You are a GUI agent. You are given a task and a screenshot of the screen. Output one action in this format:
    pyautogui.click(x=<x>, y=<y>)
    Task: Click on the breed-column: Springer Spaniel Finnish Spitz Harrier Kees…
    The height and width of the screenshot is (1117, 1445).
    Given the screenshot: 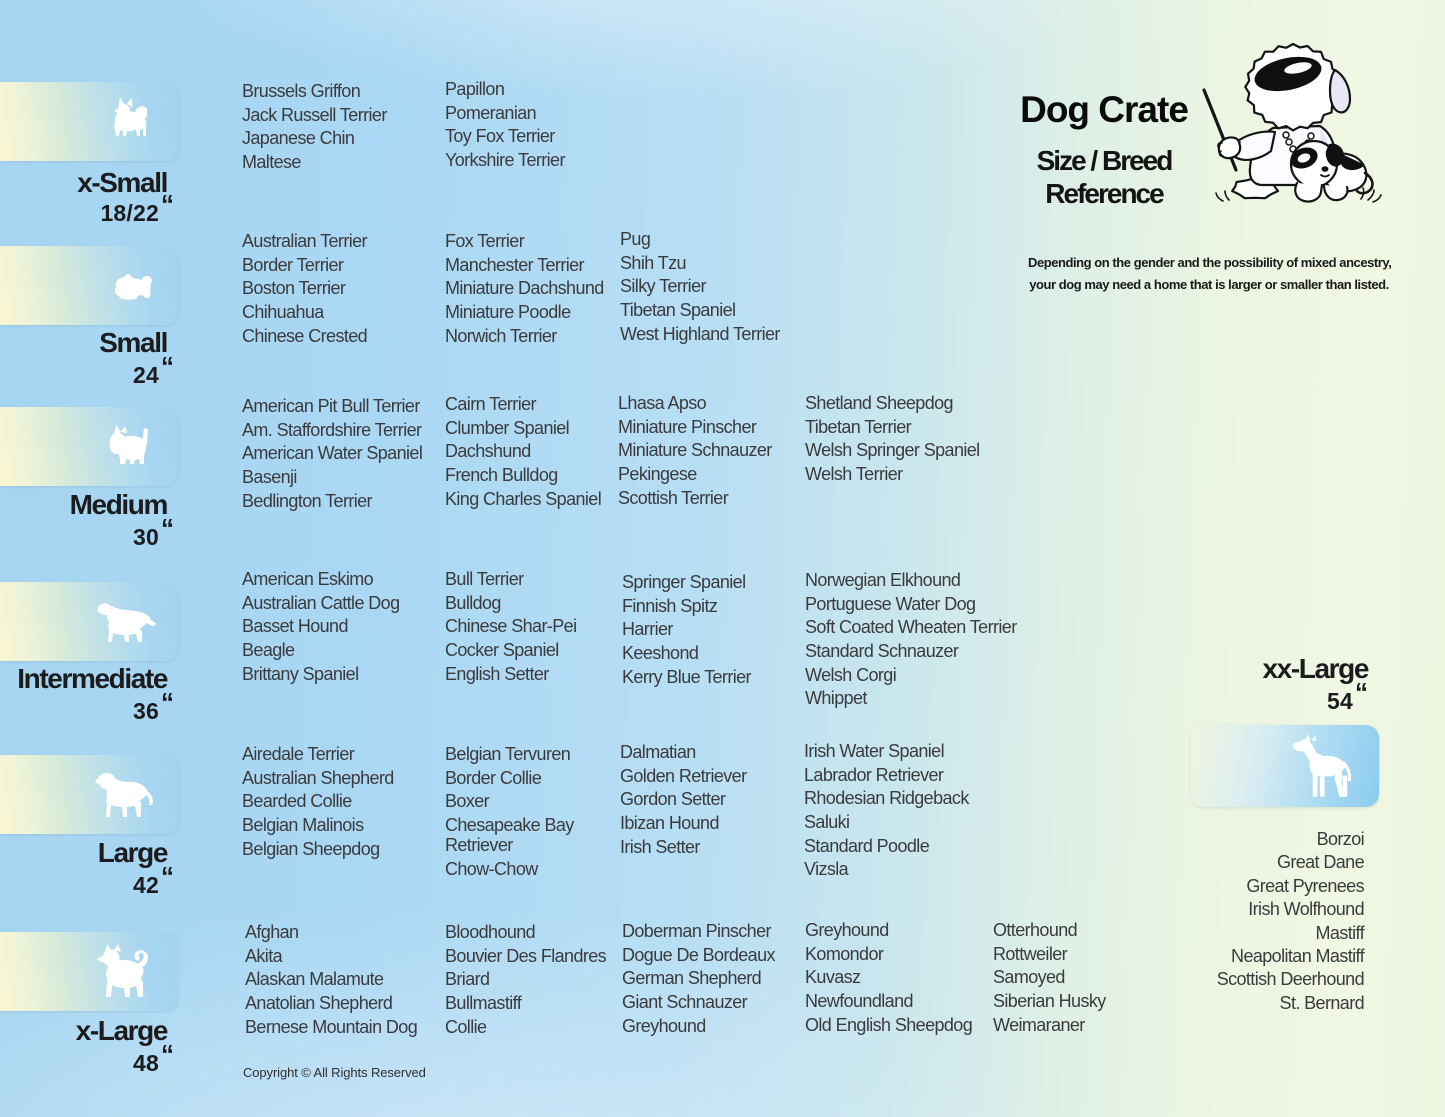 What is the action you would take?
    pyautogui.click(x=729, y=631)
    